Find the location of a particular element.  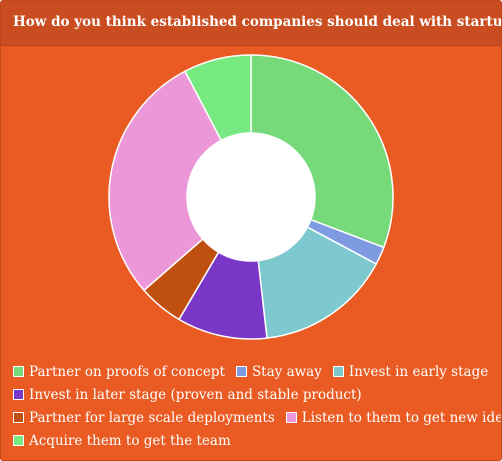

legend-label: Listen to them to get new ideas is located at coordinates (401, 418).